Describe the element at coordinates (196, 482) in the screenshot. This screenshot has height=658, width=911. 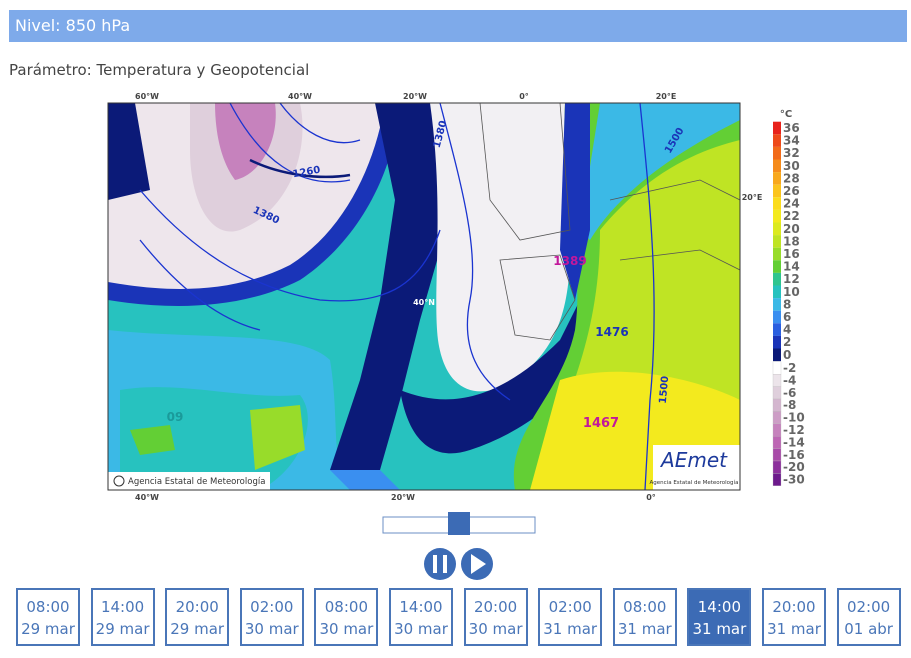
I see `copyright: Agencia Estatal de Meteorología` at that location.